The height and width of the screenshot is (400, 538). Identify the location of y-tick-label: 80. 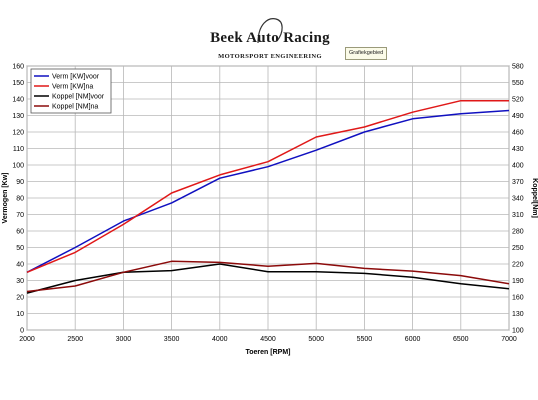
(20, 199).